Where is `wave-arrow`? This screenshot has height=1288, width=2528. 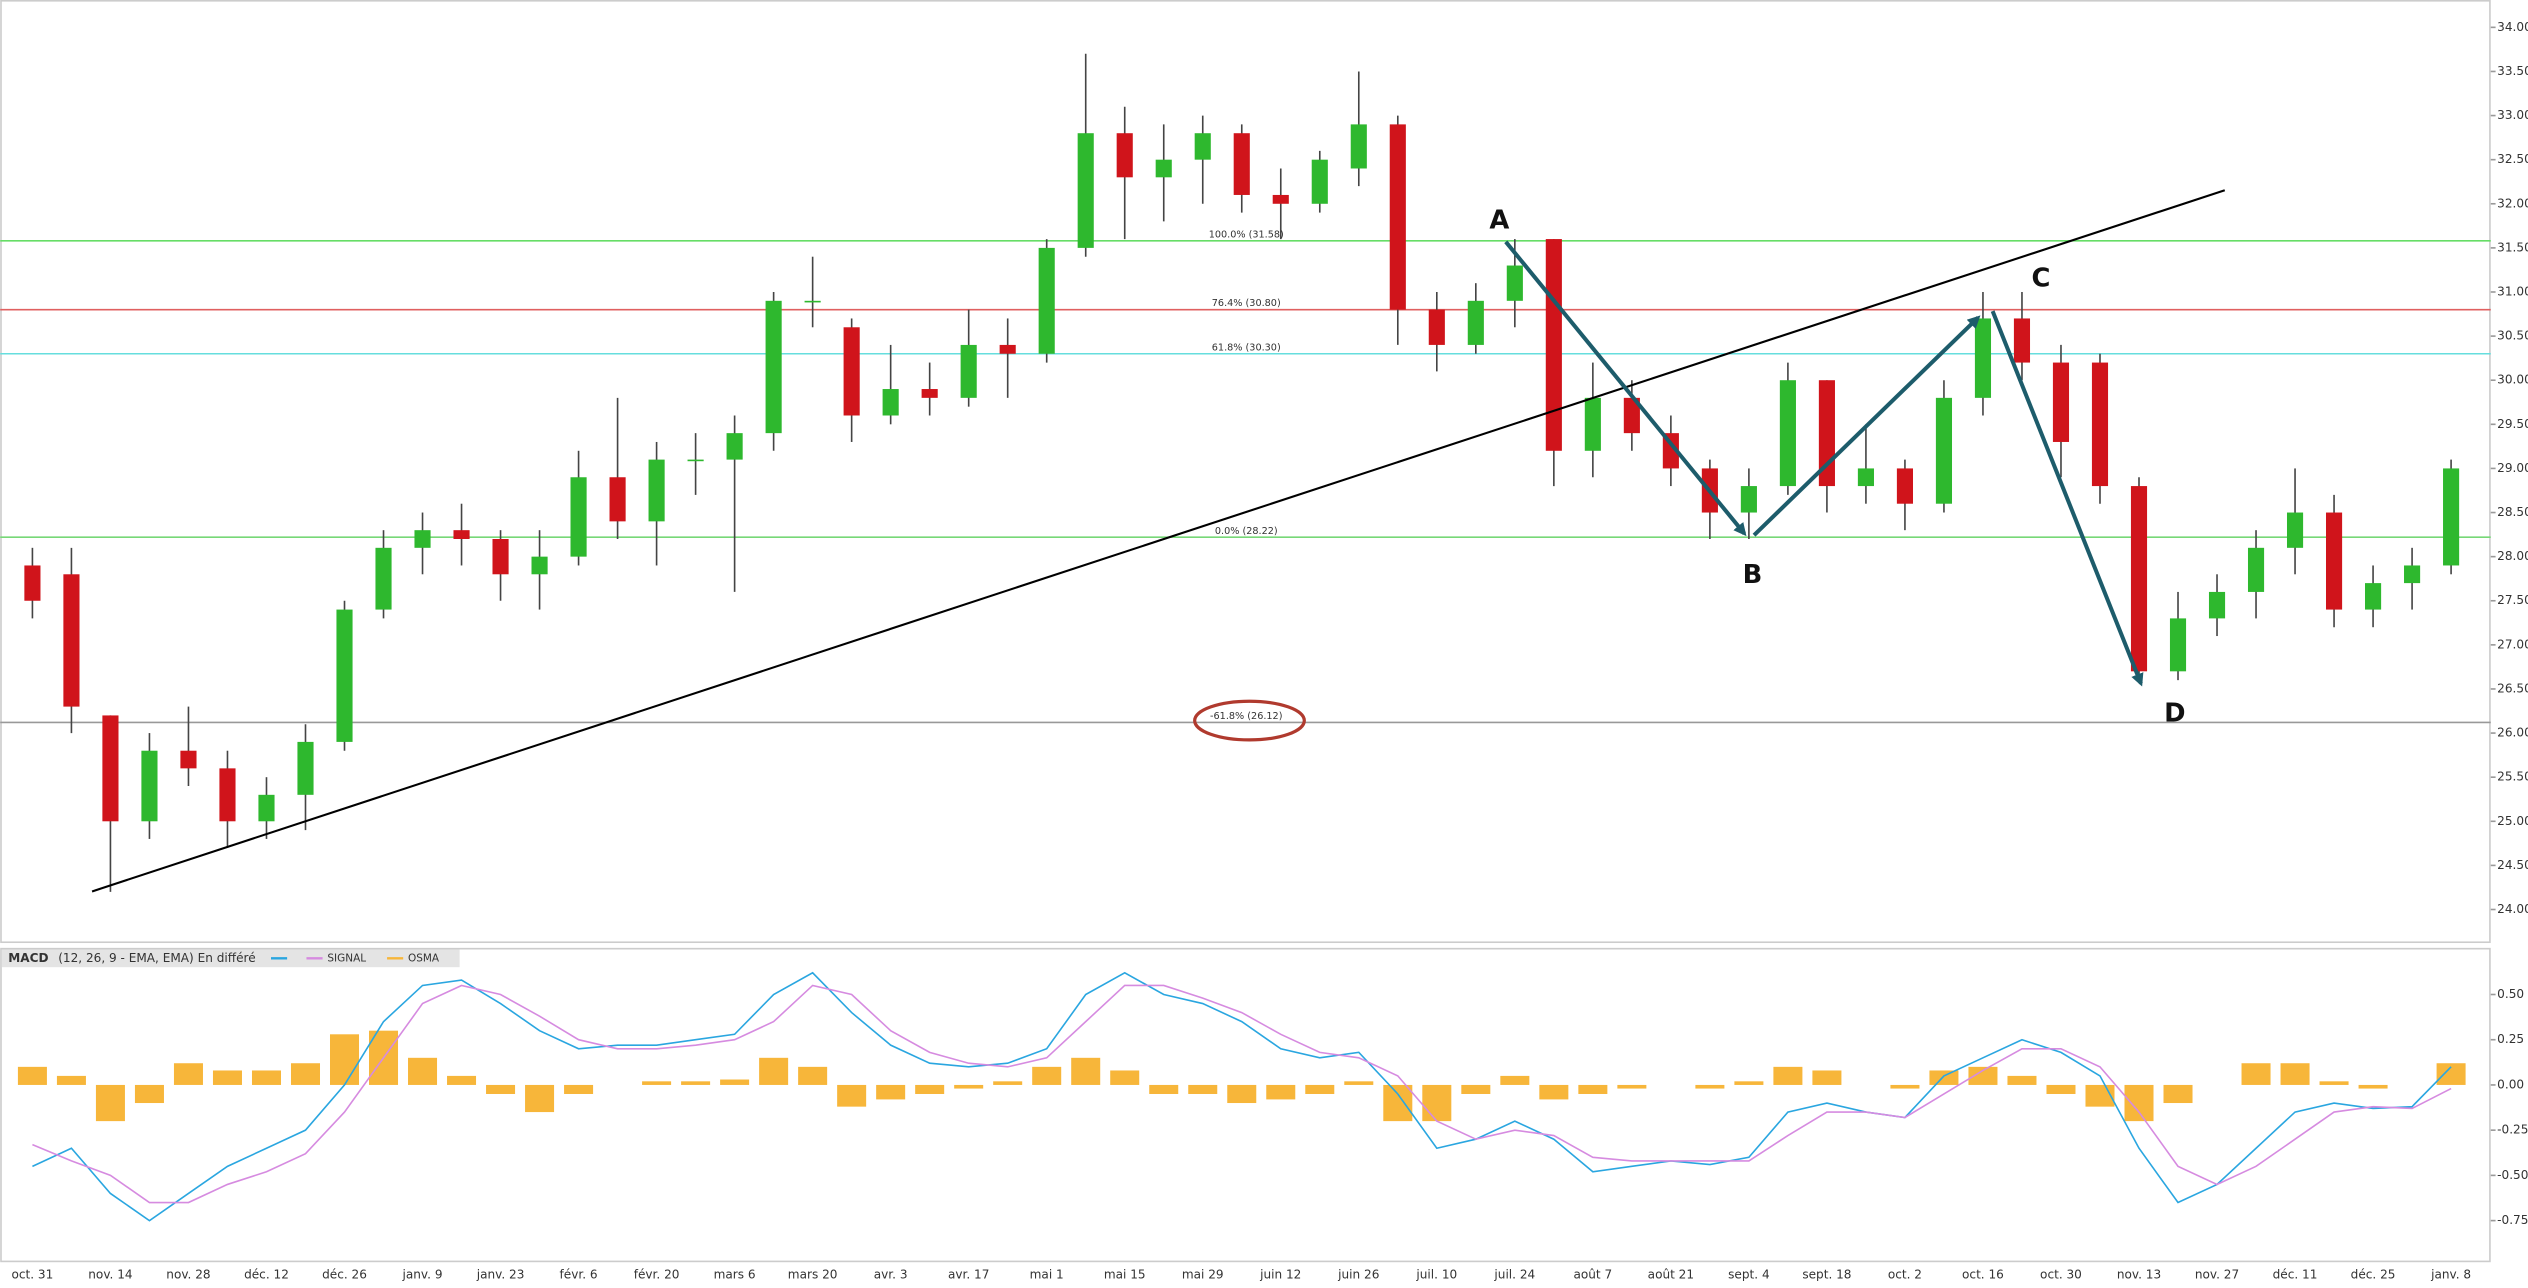 wave-arrow is located at coordinates (2067, 498).